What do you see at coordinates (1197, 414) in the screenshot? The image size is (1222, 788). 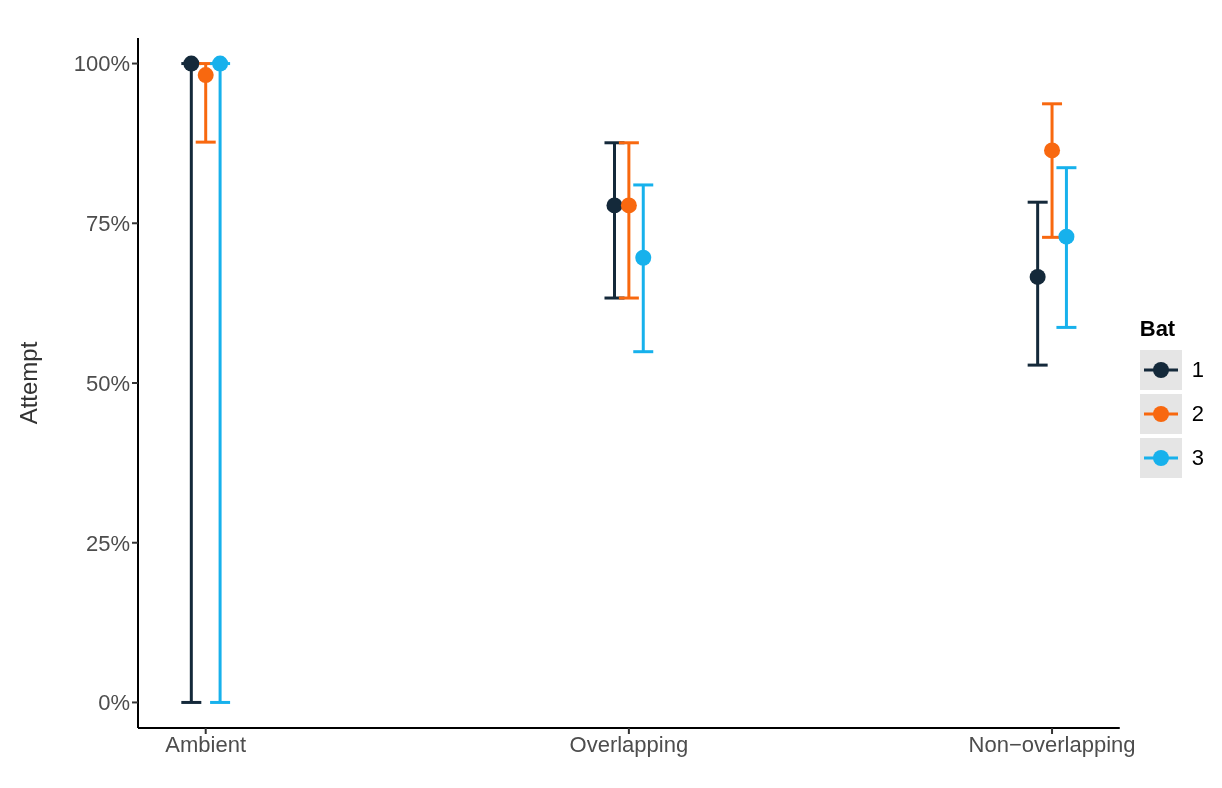 I see `legend-label: 2` at bounding box center [1197, 414].